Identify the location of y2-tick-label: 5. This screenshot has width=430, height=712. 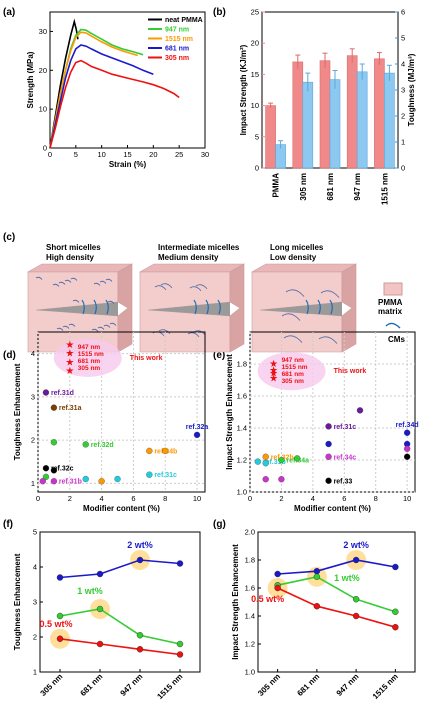
(403, 38).